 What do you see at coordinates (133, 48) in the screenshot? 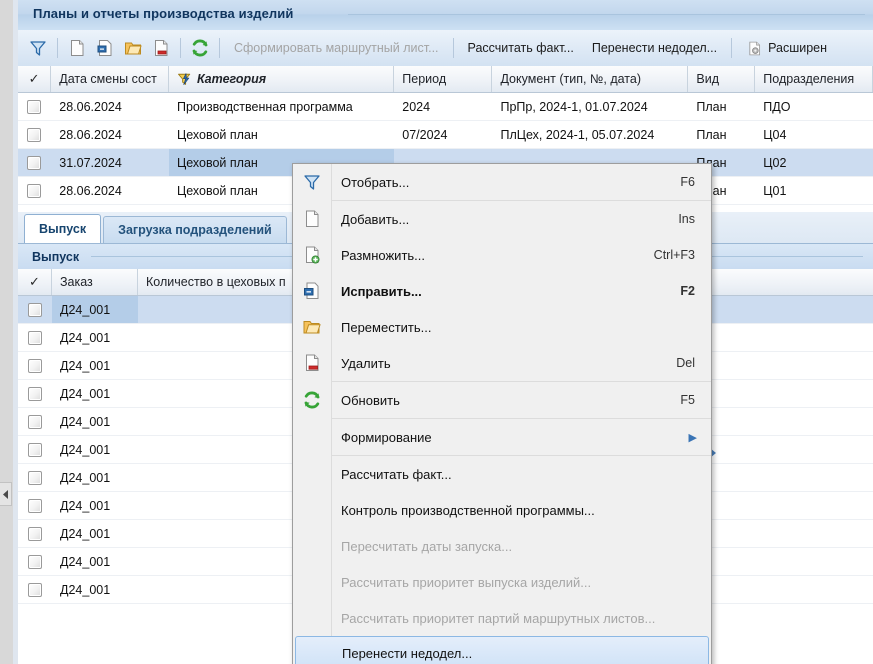
I see `move-folder-icon` at bounding box center [133, 48].